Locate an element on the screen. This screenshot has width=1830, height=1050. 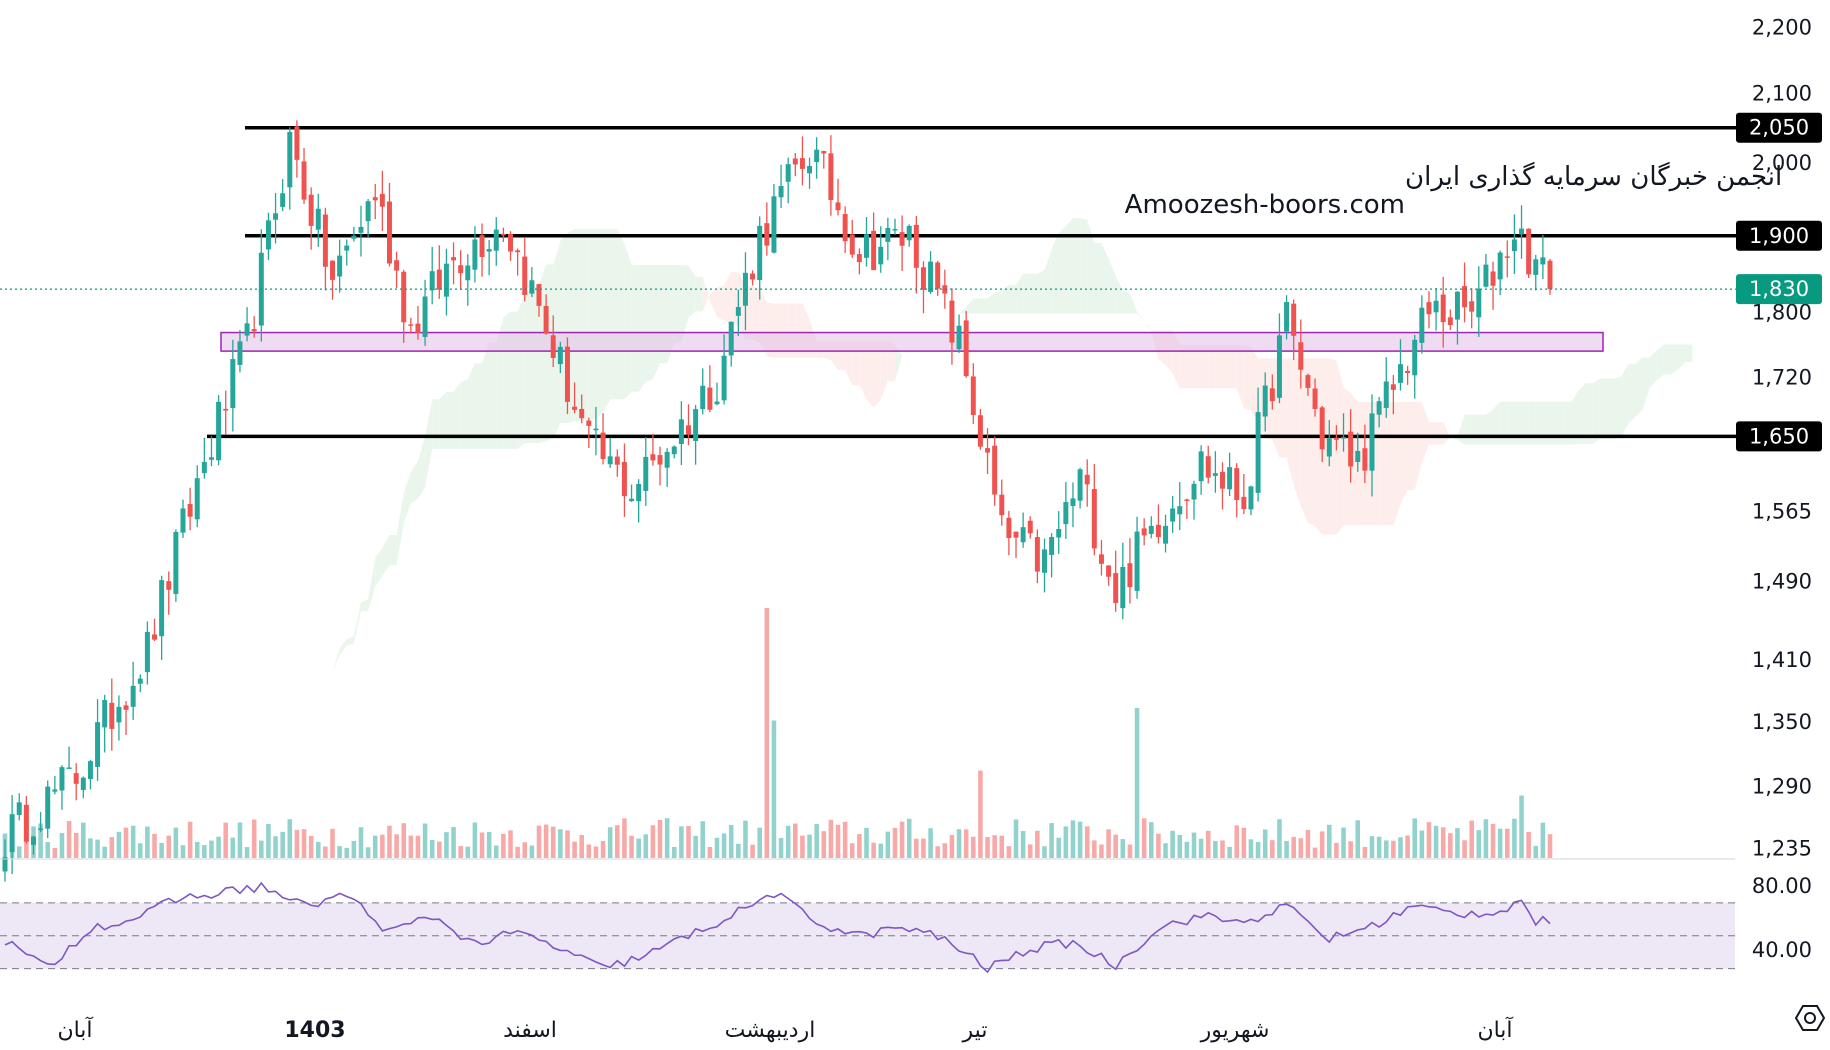
settings-icon is located at coordinates (1810, 1018).